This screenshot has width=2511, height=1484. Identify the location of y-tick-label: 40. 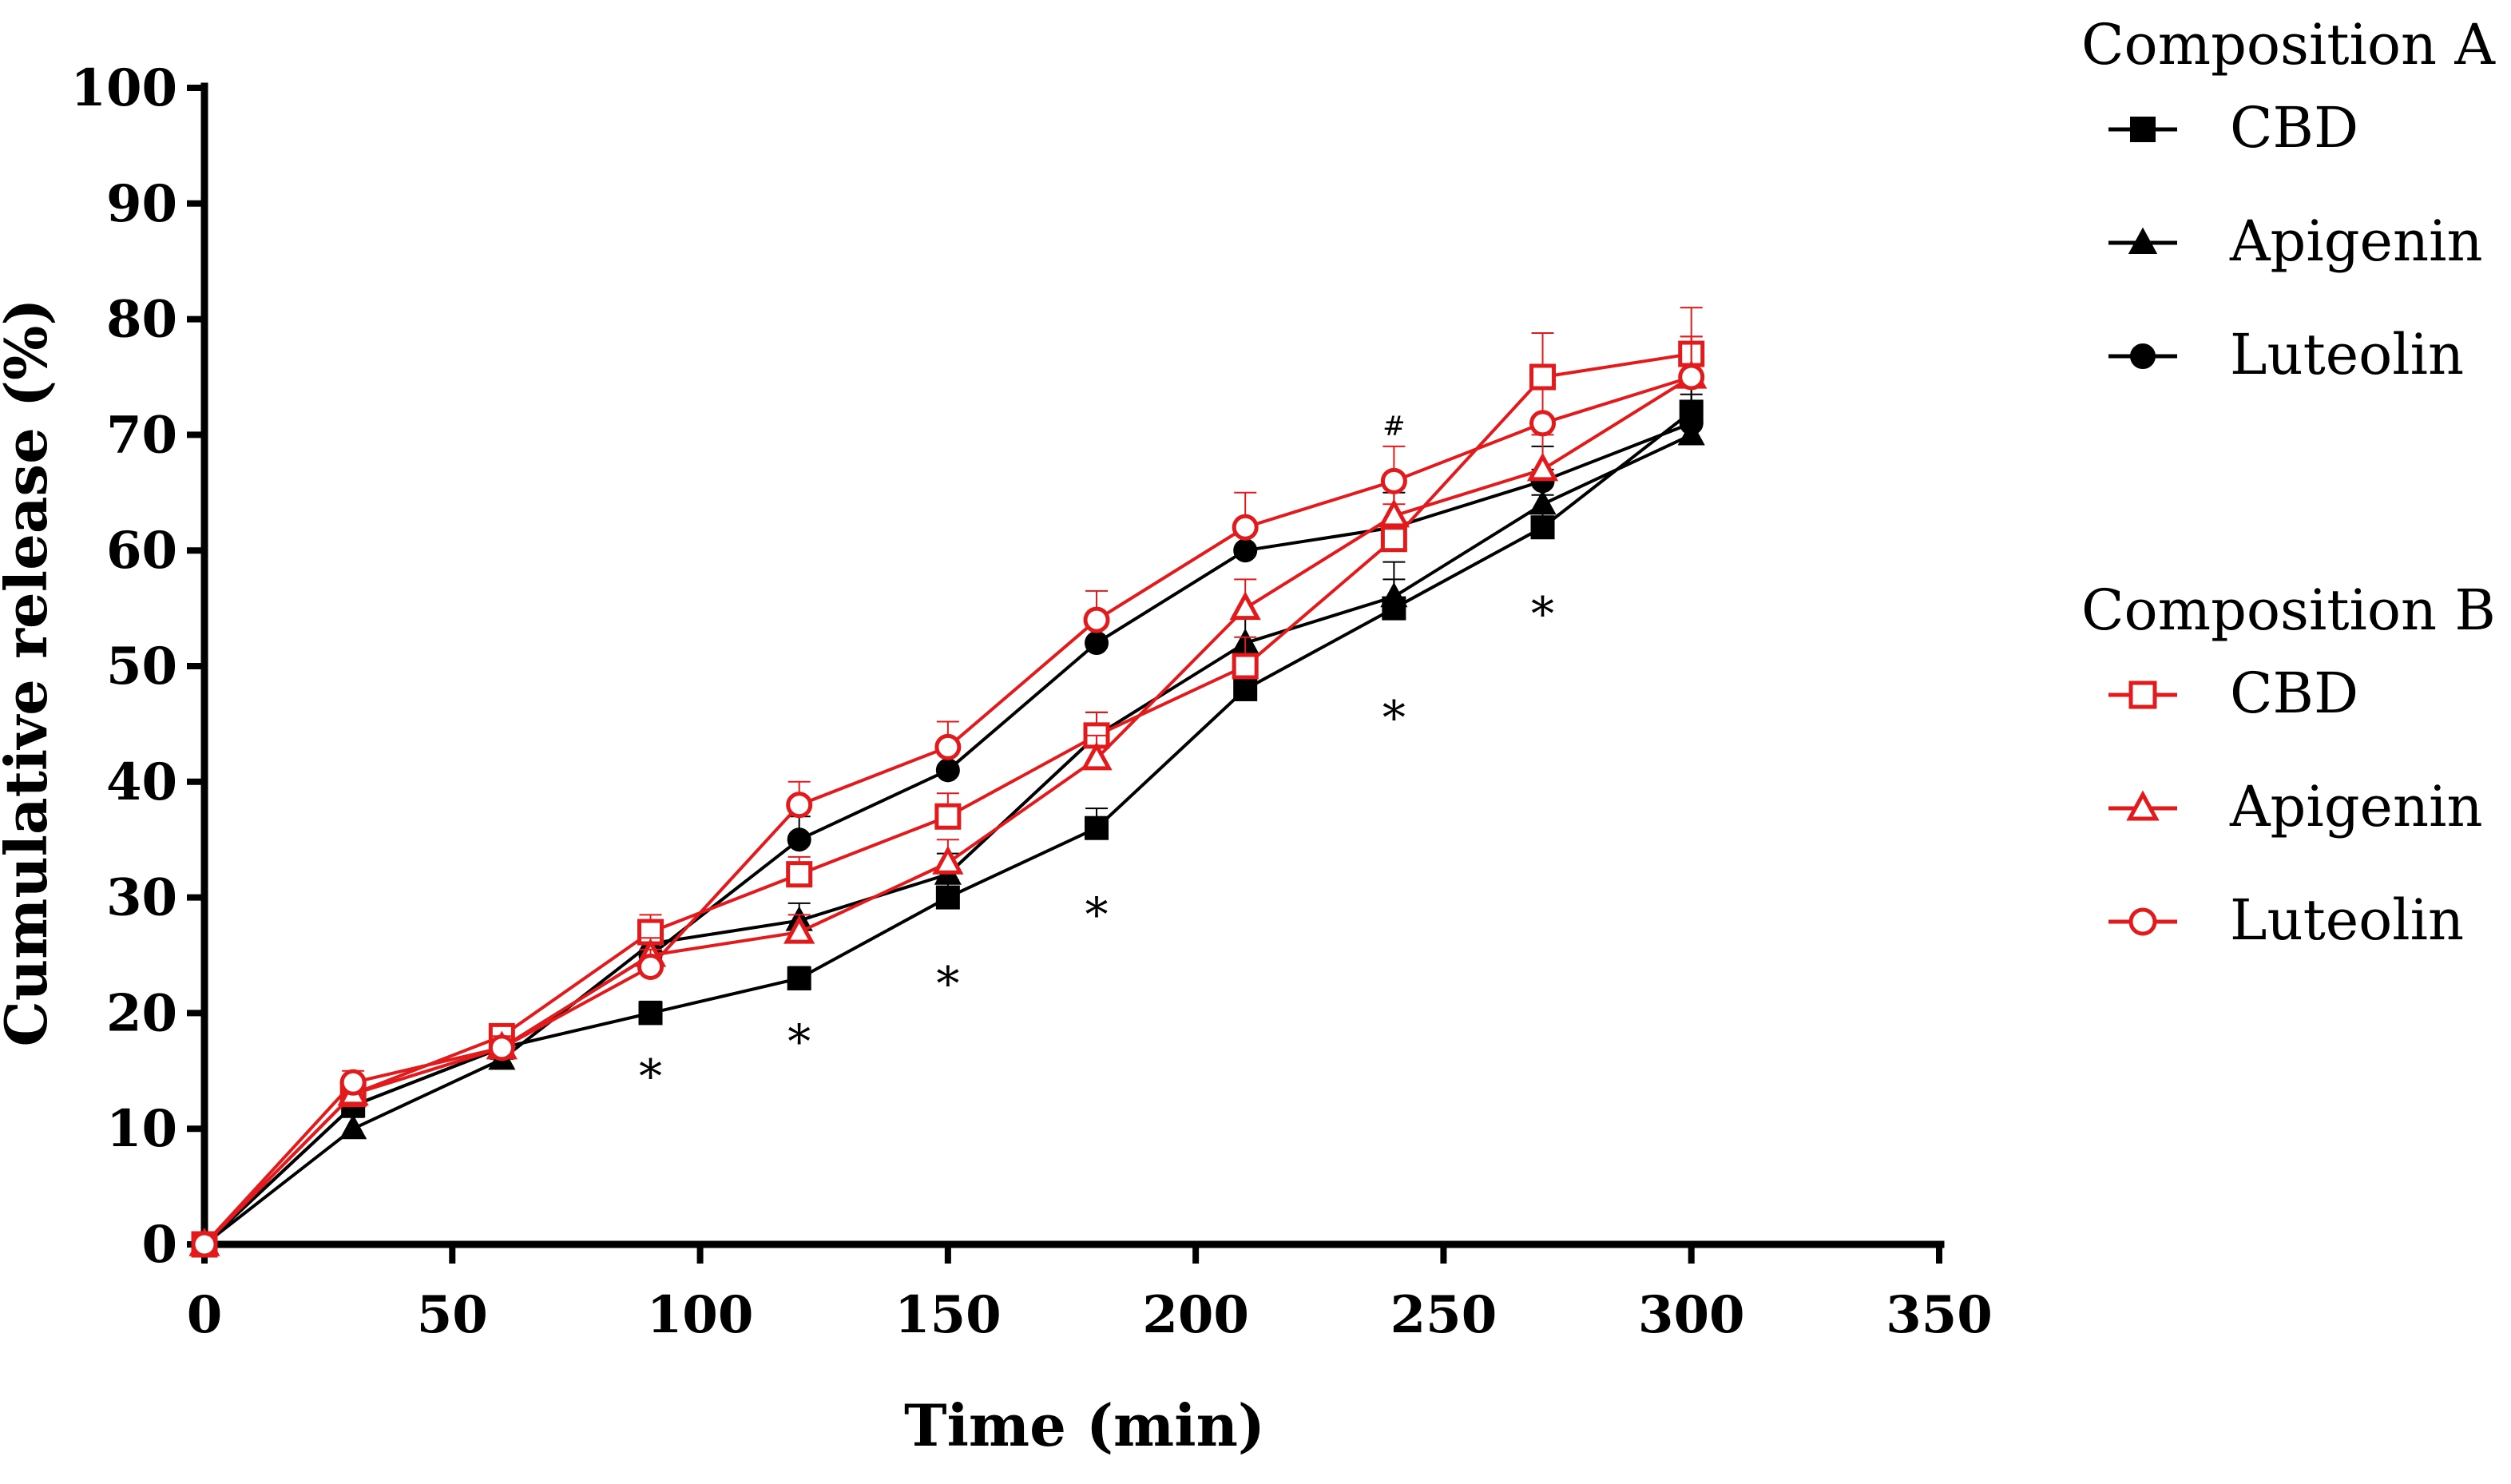
(141, 782).